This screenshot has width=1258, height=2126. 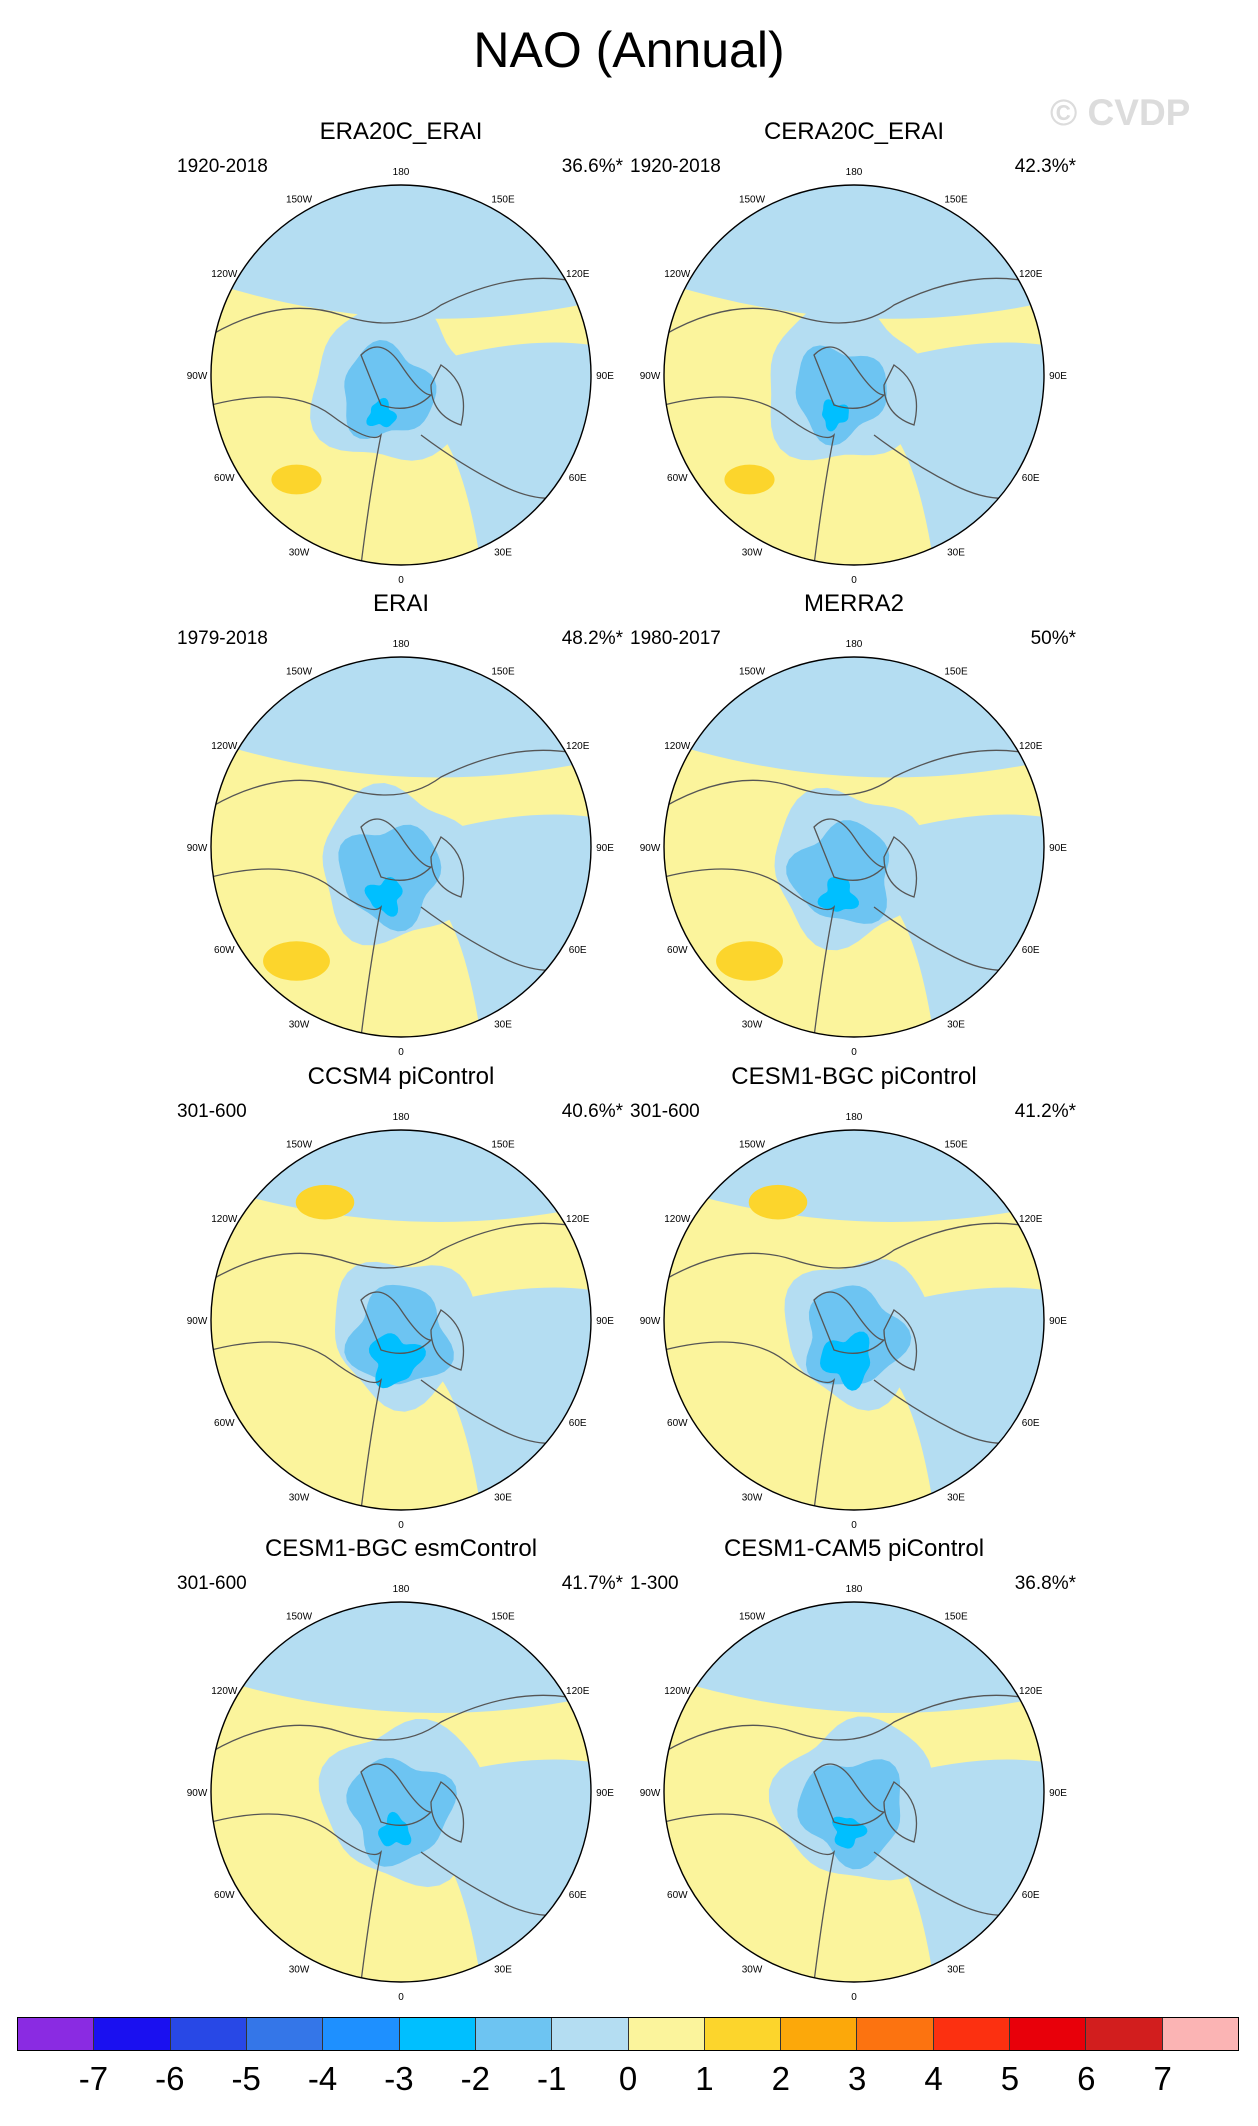 I want to click on colorbar-label: 7, so click(x=1162, y=2078).